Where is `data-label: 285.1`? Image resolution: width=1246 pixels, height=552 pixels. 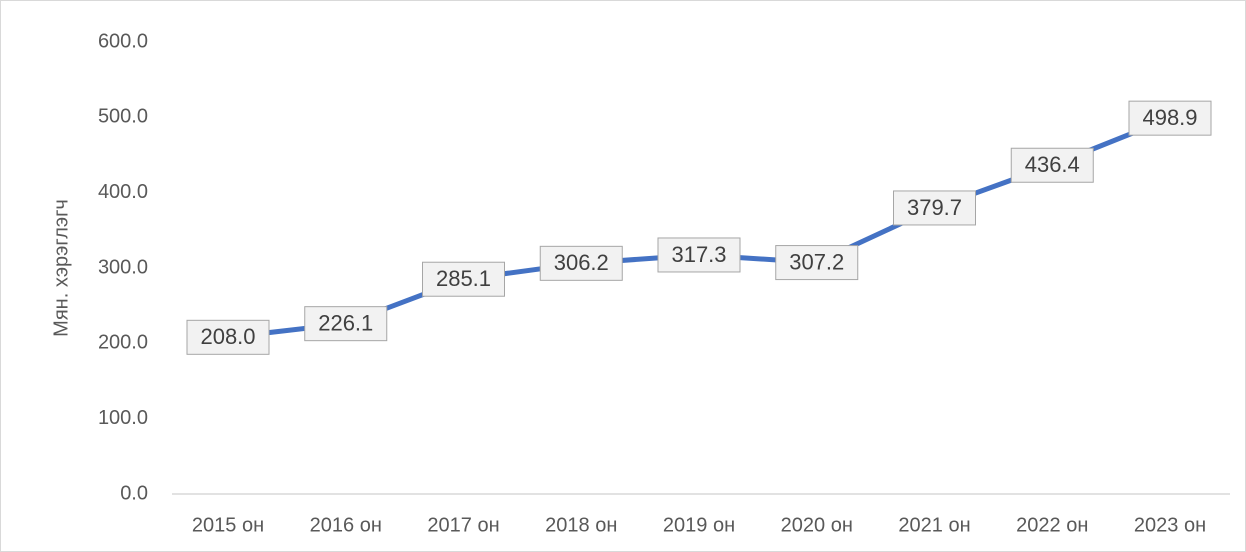 data-label: 285.1 is located at coordinates (463, 278).